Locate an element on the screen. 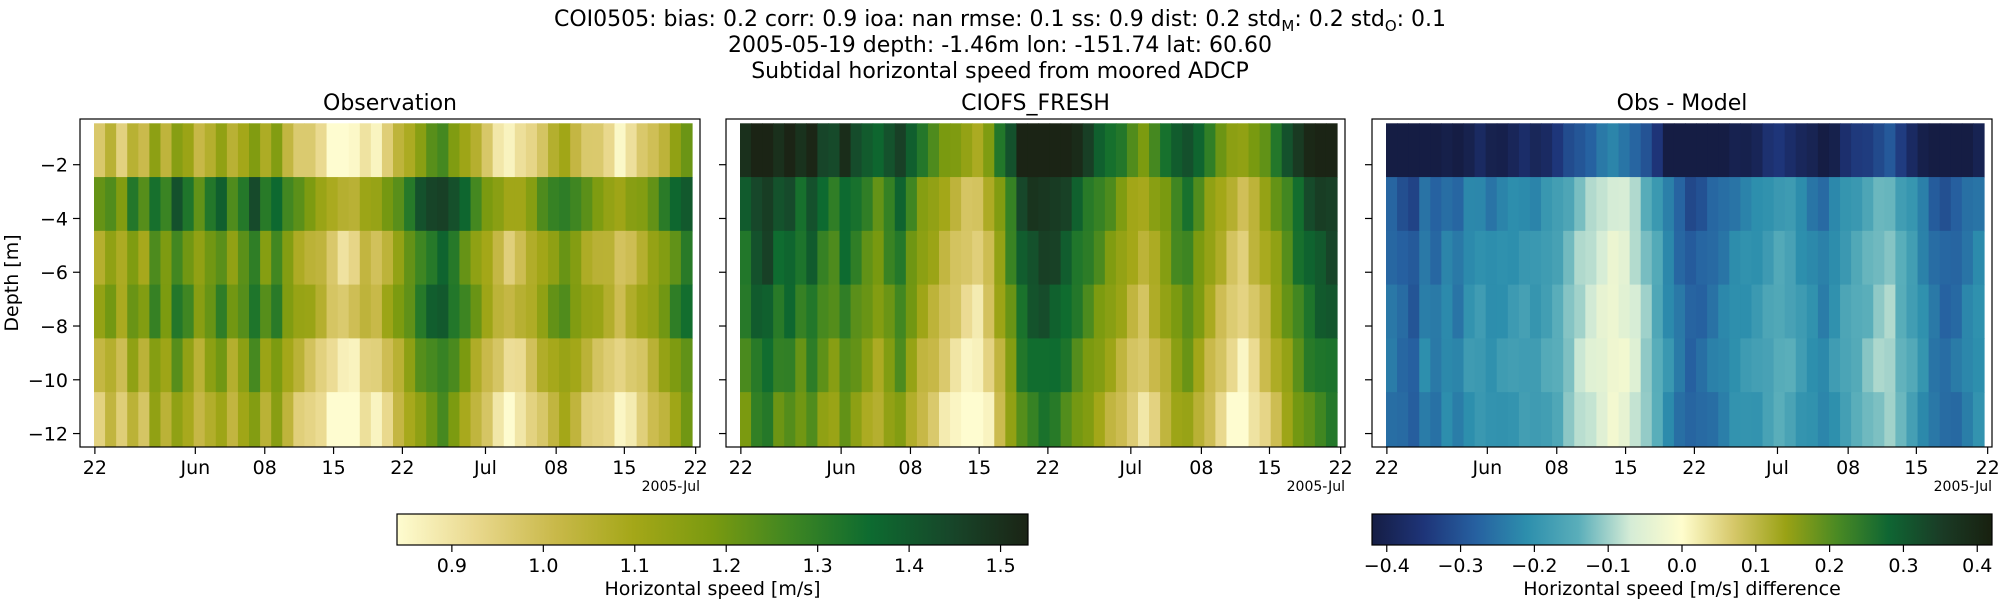 The height and width of the screenshot is (600, 2000). colorbar-tick-label: 0.0 is located at coordinates (1682, 566).